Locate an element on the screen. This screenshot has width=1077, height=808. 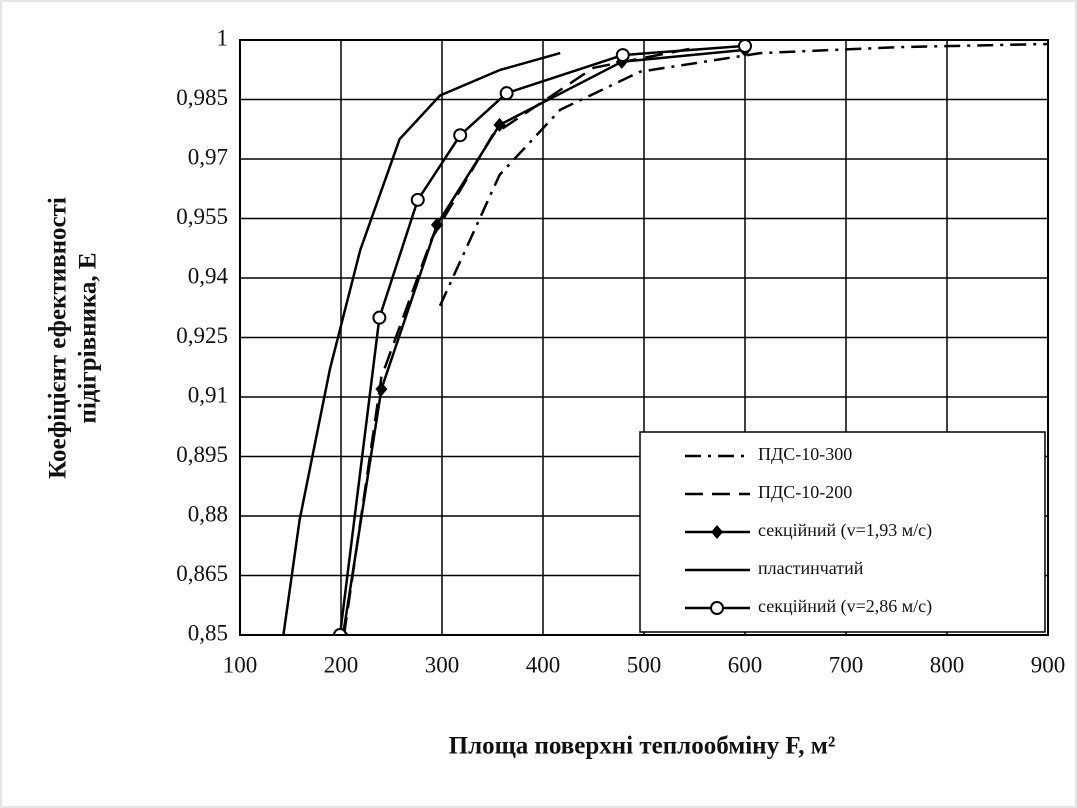
x-tick-label: 500 is located at coordinates (644, 664).